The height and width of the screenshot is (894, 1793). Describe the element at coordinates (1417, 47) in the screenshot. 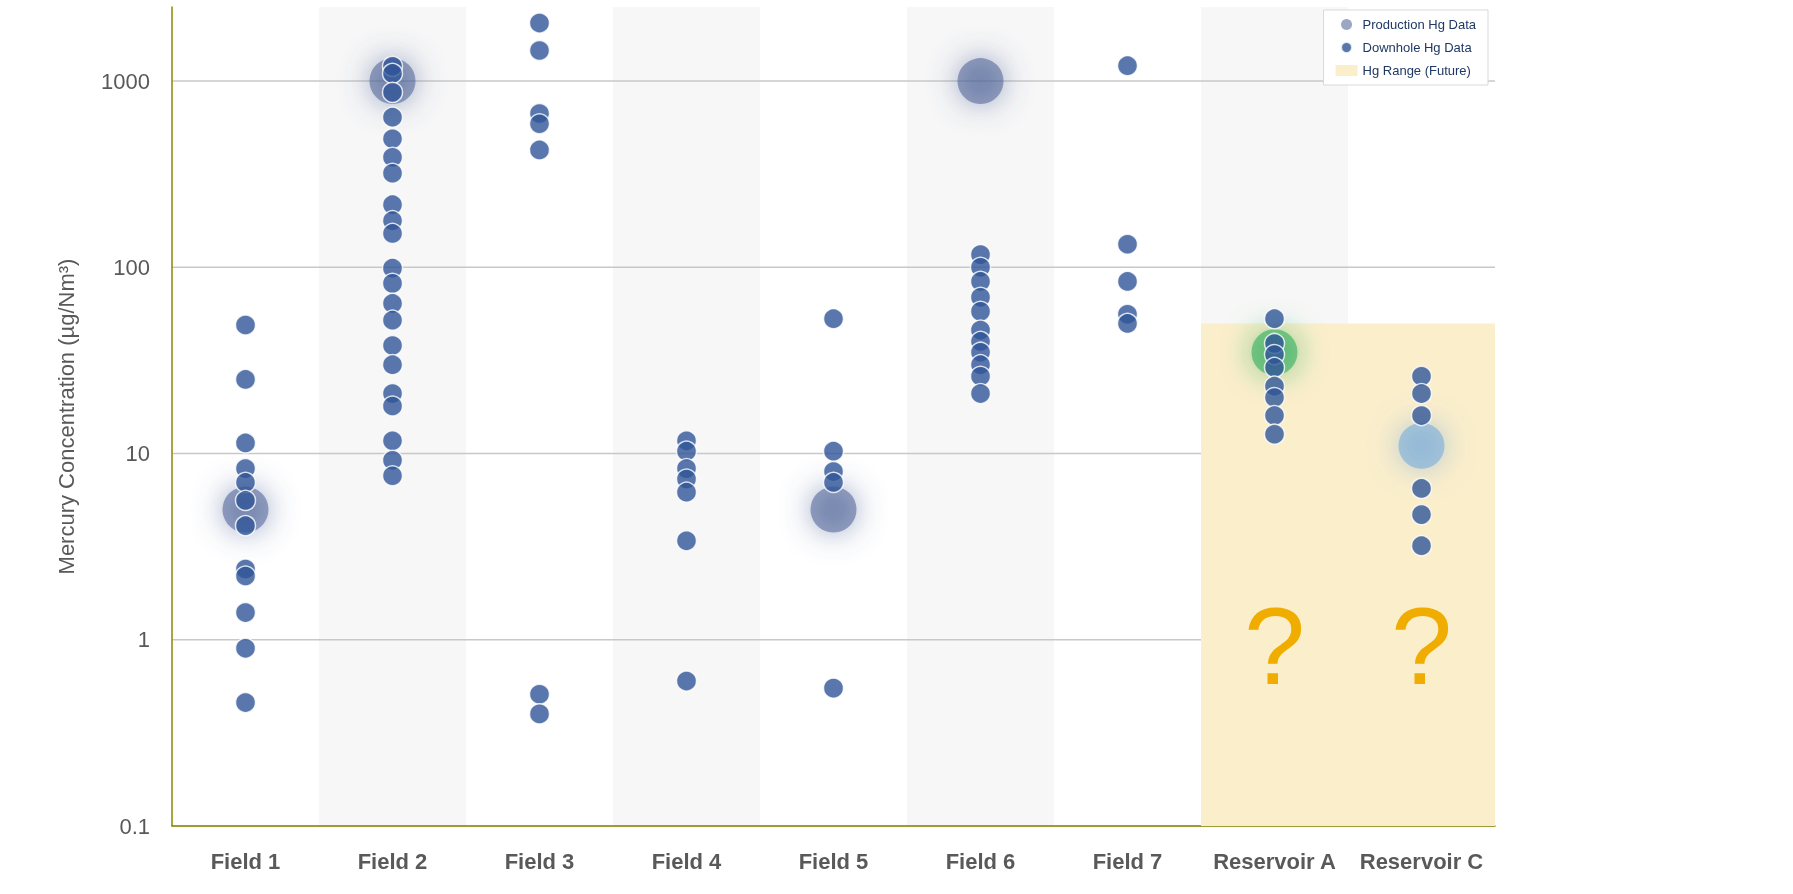

I see `legend-label: Downhole Hg Data` at that location.